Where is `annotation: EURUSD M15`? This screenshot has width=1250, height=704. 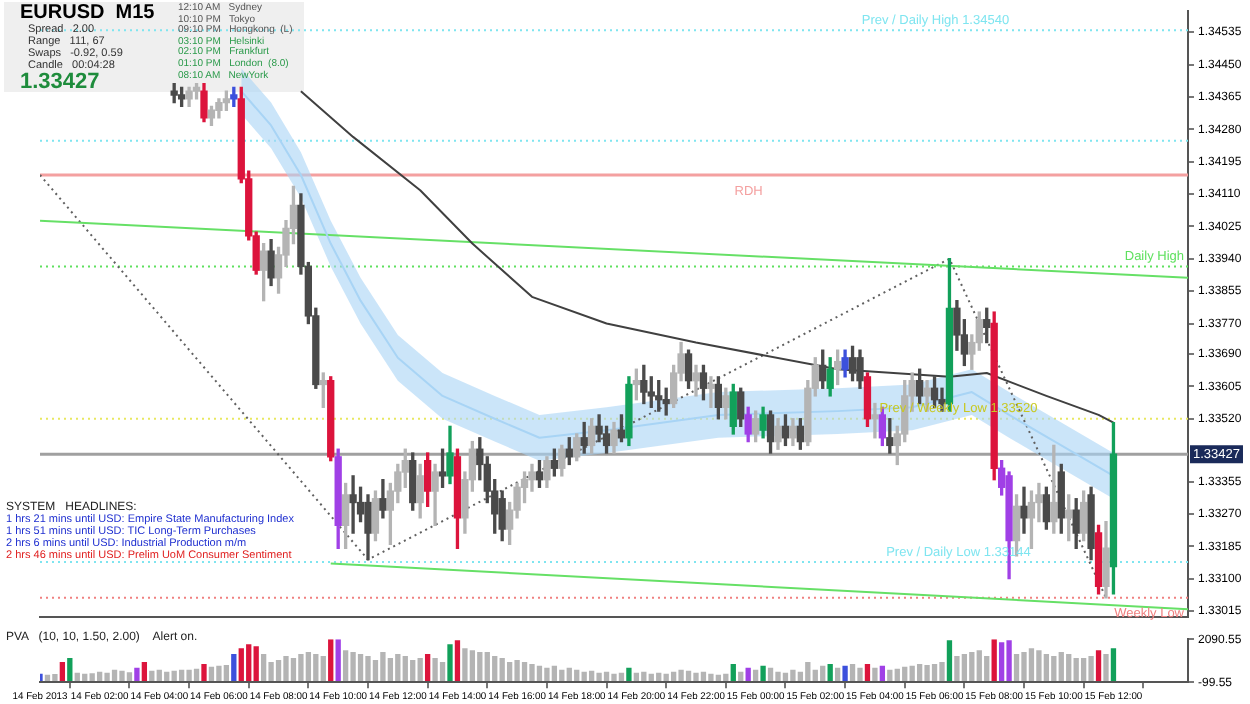
annotation: EURUSD M15 is located at coordinates (87, 13).